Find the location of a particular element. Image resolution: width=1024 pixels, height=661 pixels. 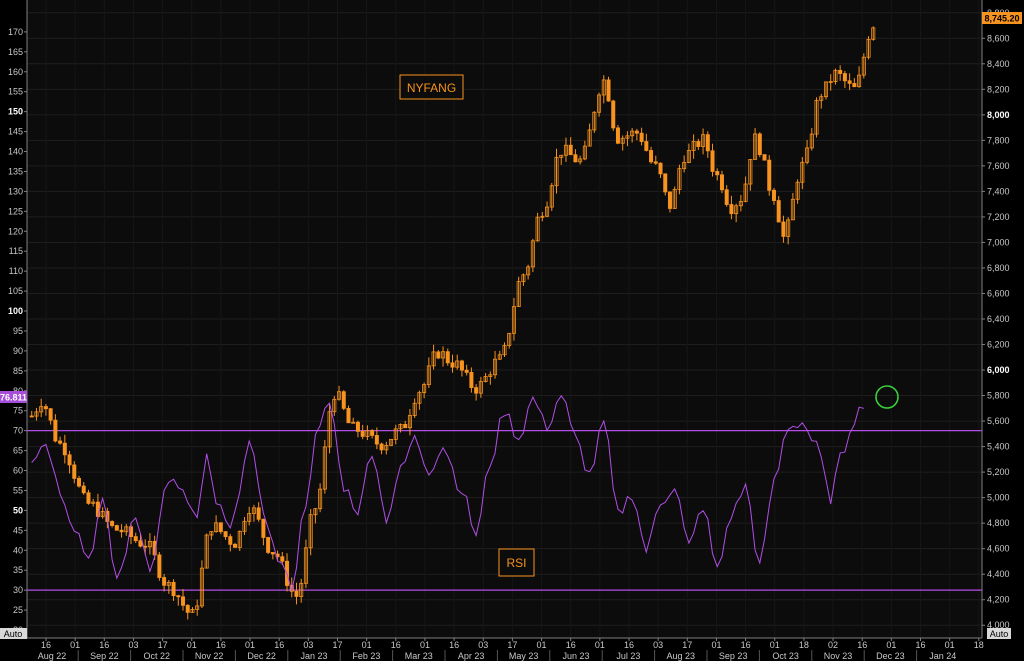

left-tick-label: 75 is located at coordinates (18, 411).